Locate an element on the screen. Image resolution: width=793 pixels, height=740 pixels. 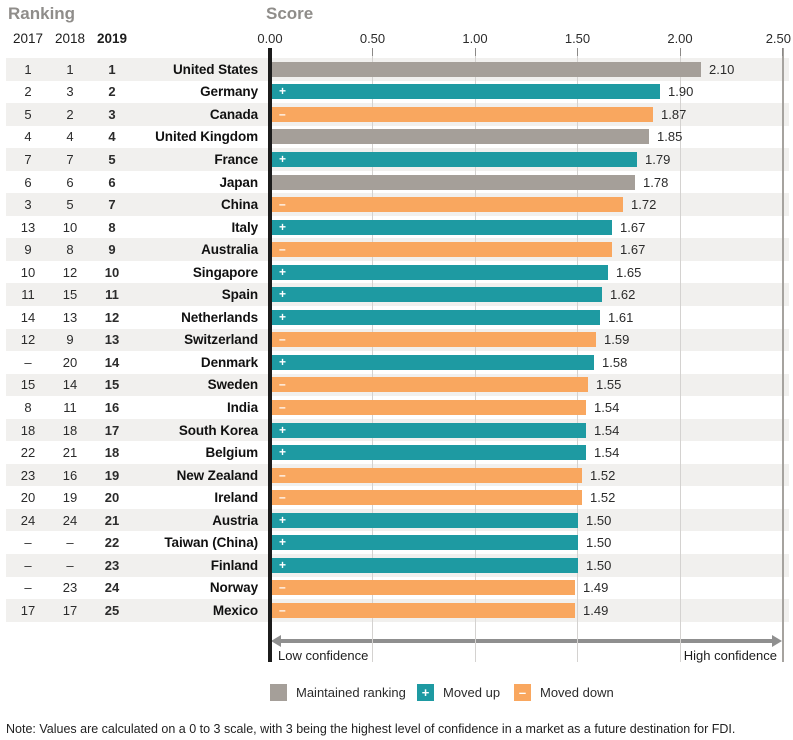
rank-2017: – is located at coordinates (28, 588).